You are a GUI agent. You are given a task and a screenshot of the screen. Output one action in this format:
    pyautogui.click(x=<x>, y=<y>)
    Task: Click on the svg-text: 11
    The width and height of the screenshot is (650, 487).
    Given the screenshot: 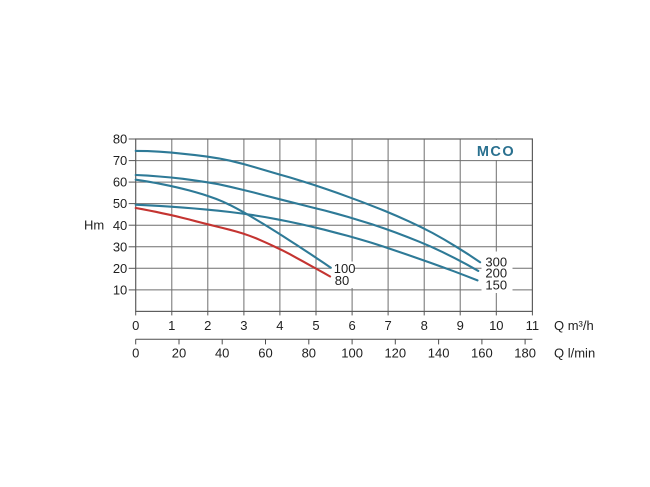 What is the action you would take?
    pyautogui.click(x=533, y=325)
    